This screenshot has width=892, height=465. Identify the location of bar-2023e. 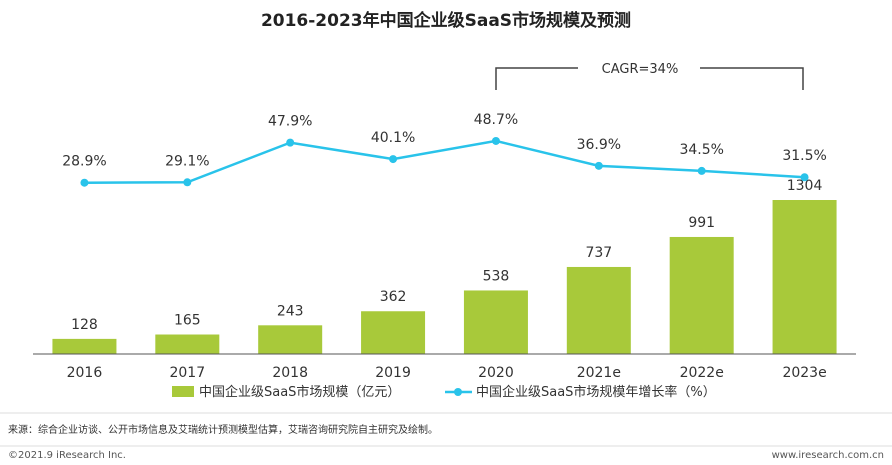
(804, 277).